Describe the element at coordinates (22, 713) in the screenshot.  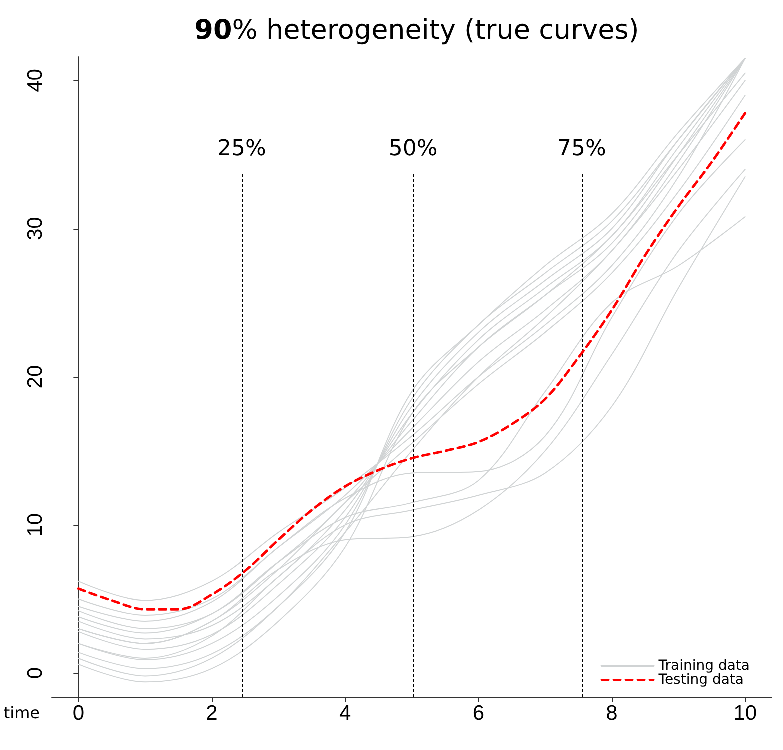
I see `x-axis-title: time` at that location.